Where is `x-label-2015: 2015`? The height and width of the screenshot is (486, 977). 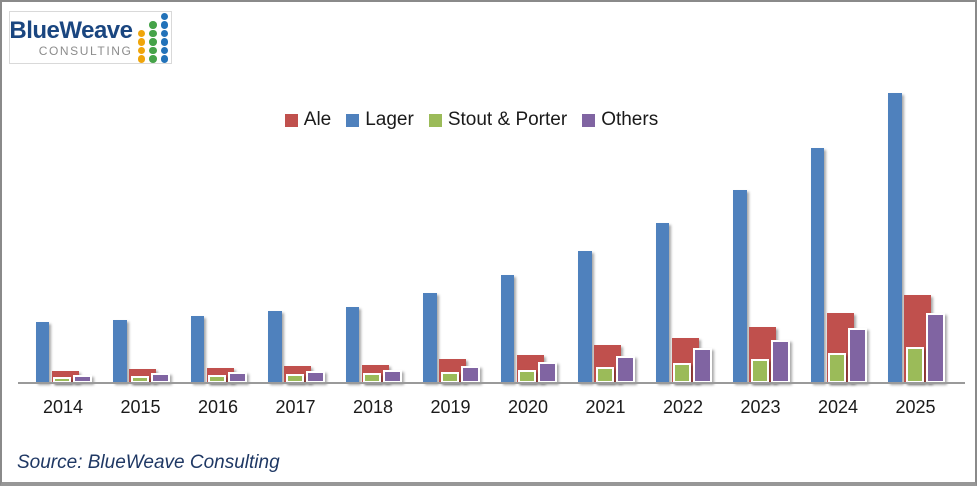
x-label-2015: 2015 is located at coordinates (140, 407).